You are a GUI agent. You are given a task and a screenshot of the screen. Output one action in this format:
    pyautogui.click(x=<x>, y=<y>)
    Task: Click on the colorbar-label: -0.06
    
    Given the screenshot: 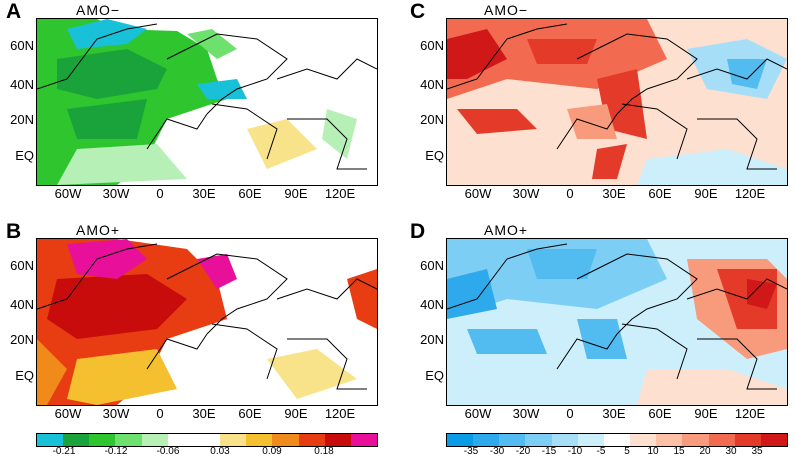 What is the action you would take?
    pyautogui.click(x=168, y=451)
    